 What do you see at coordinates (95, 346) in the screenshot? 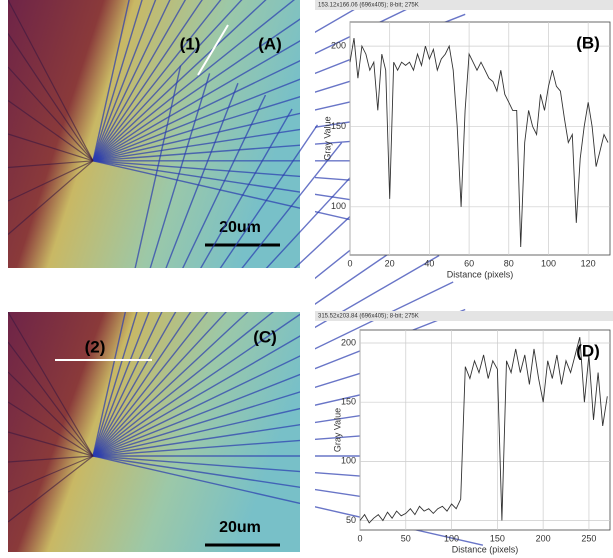
I see `profile-marker: (2)` at bounding box center [95, 346].